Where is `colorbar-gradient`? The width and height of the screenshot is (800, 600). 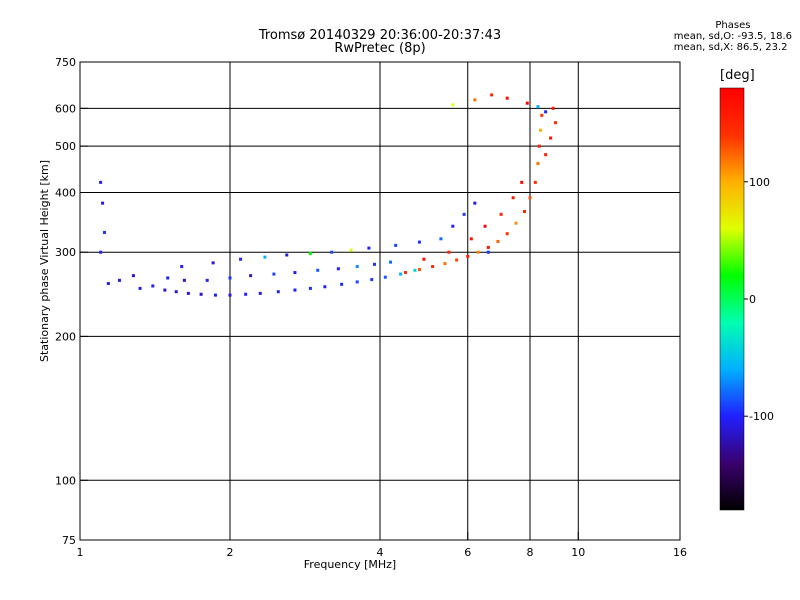 colorbar-gradient is located at coordinates (732, 299).